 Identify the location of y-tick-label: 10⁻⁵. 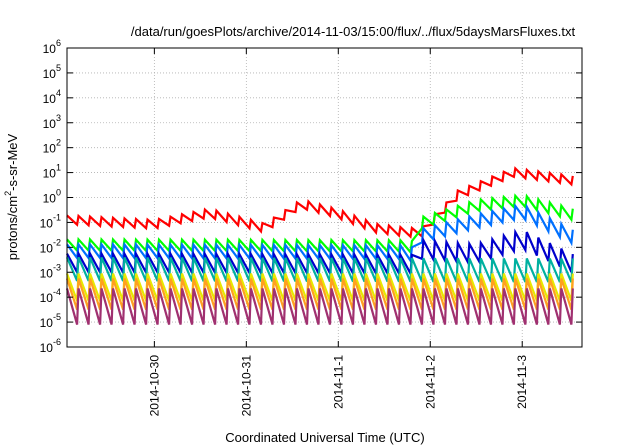
(50, 321).